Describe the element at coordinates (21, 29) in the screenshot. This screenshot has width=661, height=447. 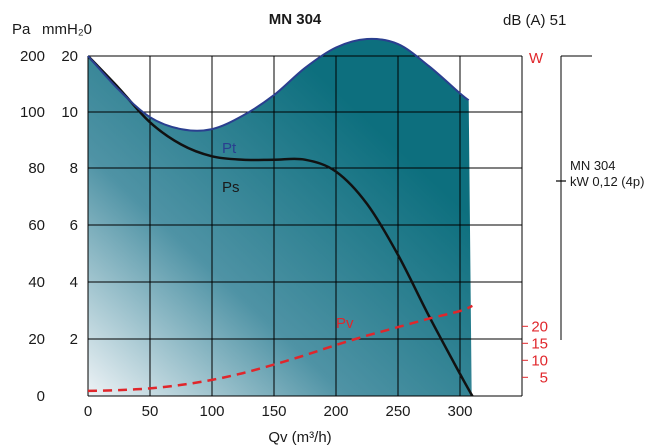
I see `y-axis-label-pa: Pa` at that location.